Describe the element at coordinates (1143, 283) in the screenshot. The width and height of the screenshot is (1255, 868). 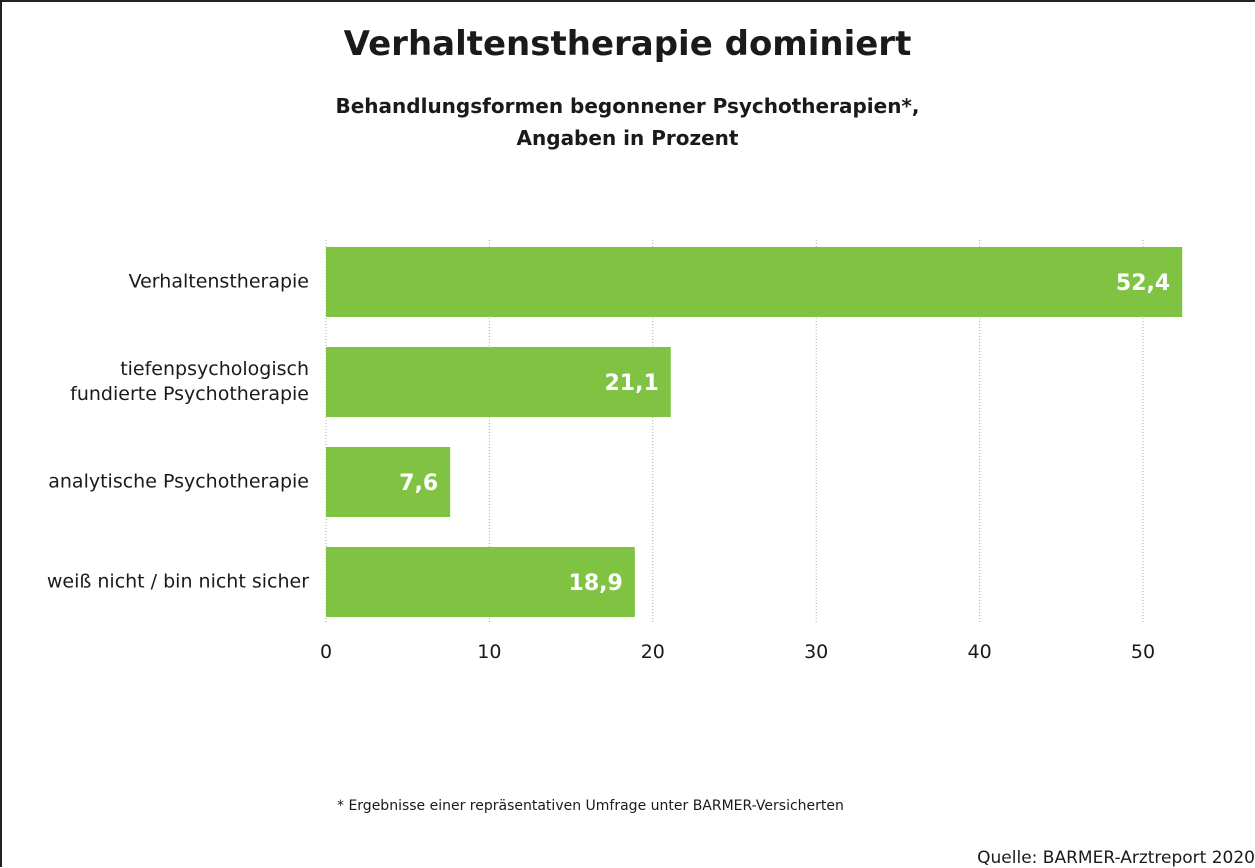
I see `value-label: 52,4` at that location.